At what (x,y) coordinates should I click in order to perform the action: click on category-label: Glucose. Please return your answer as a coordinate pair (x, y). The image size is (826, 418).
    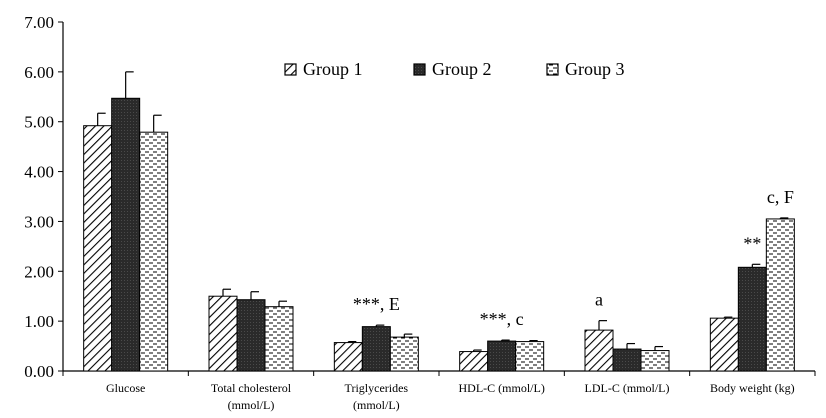
    Looking at the image, I should click on (125, 388).